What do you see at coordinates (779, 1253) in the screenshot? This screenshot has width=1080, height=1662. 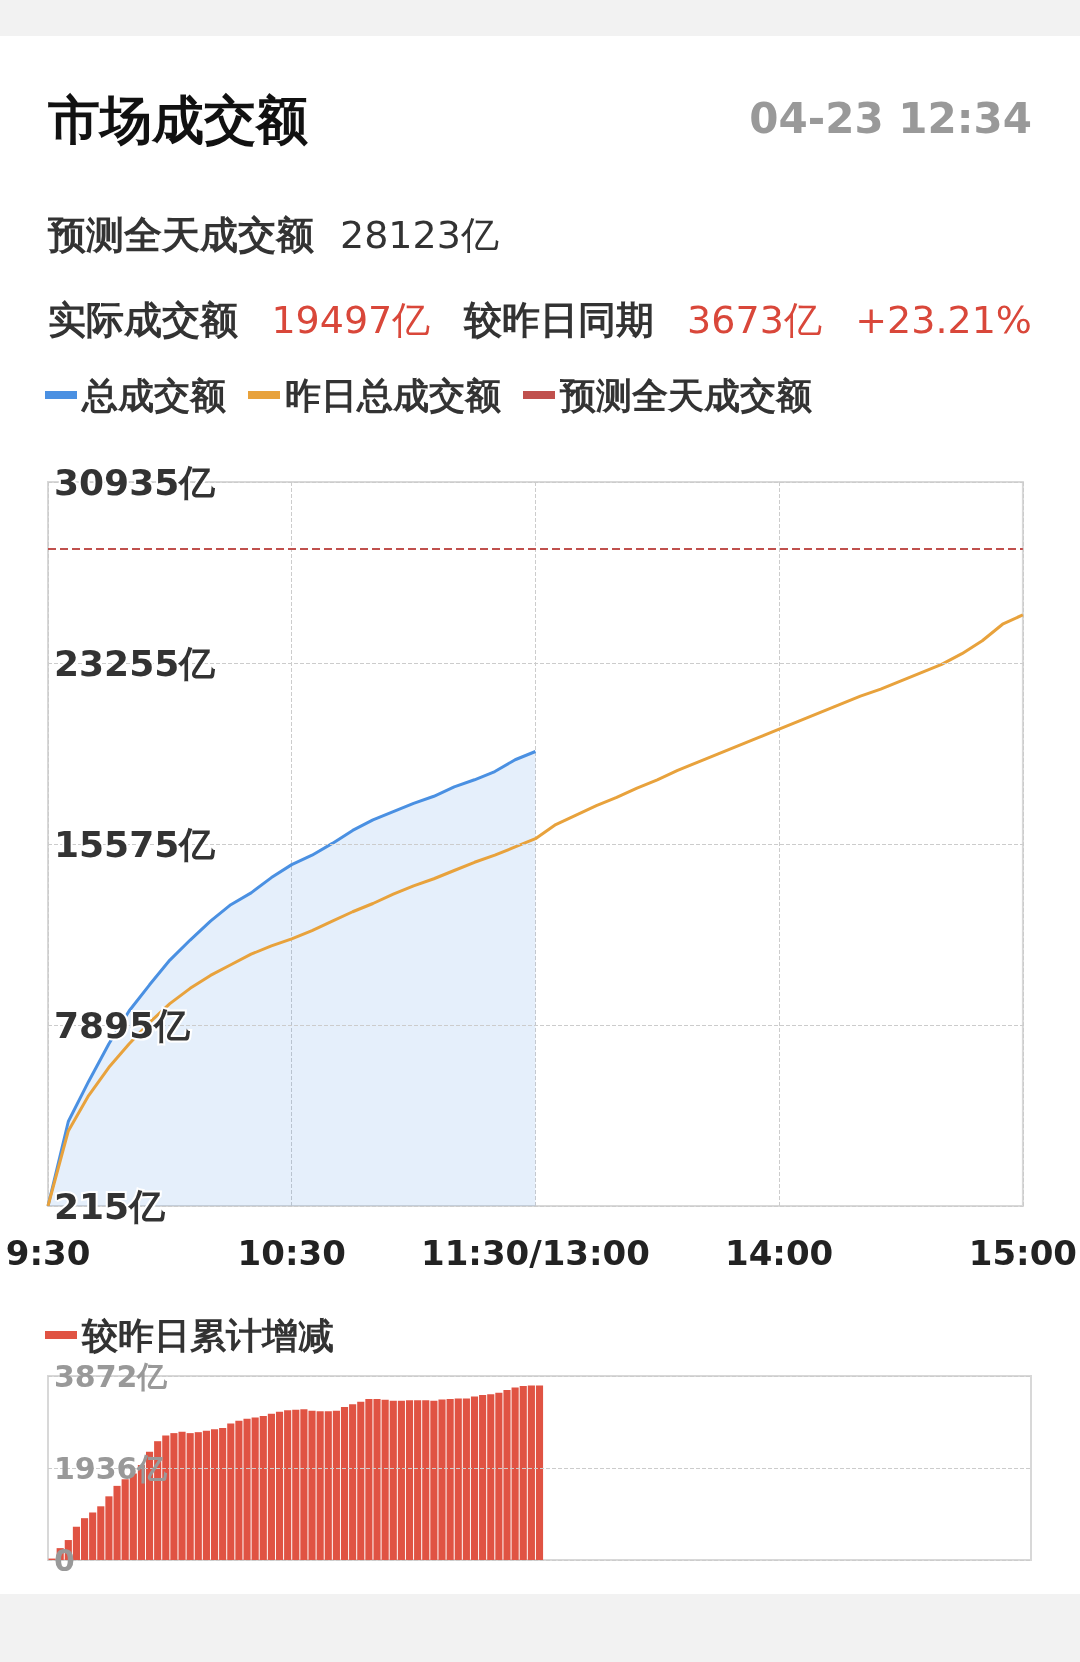 I see `x-tick-label: 14:00` at bounding box center [779, 1253].